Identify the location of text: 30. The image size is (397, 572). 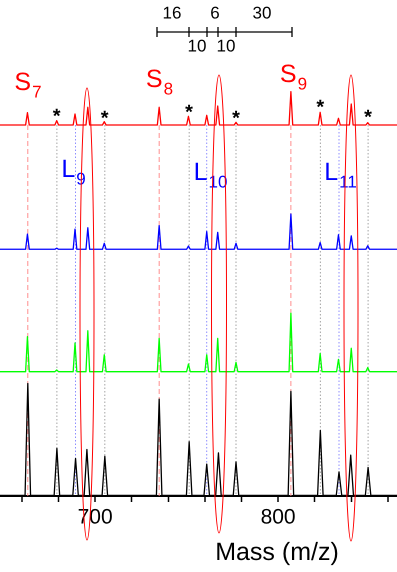
(262, 13).